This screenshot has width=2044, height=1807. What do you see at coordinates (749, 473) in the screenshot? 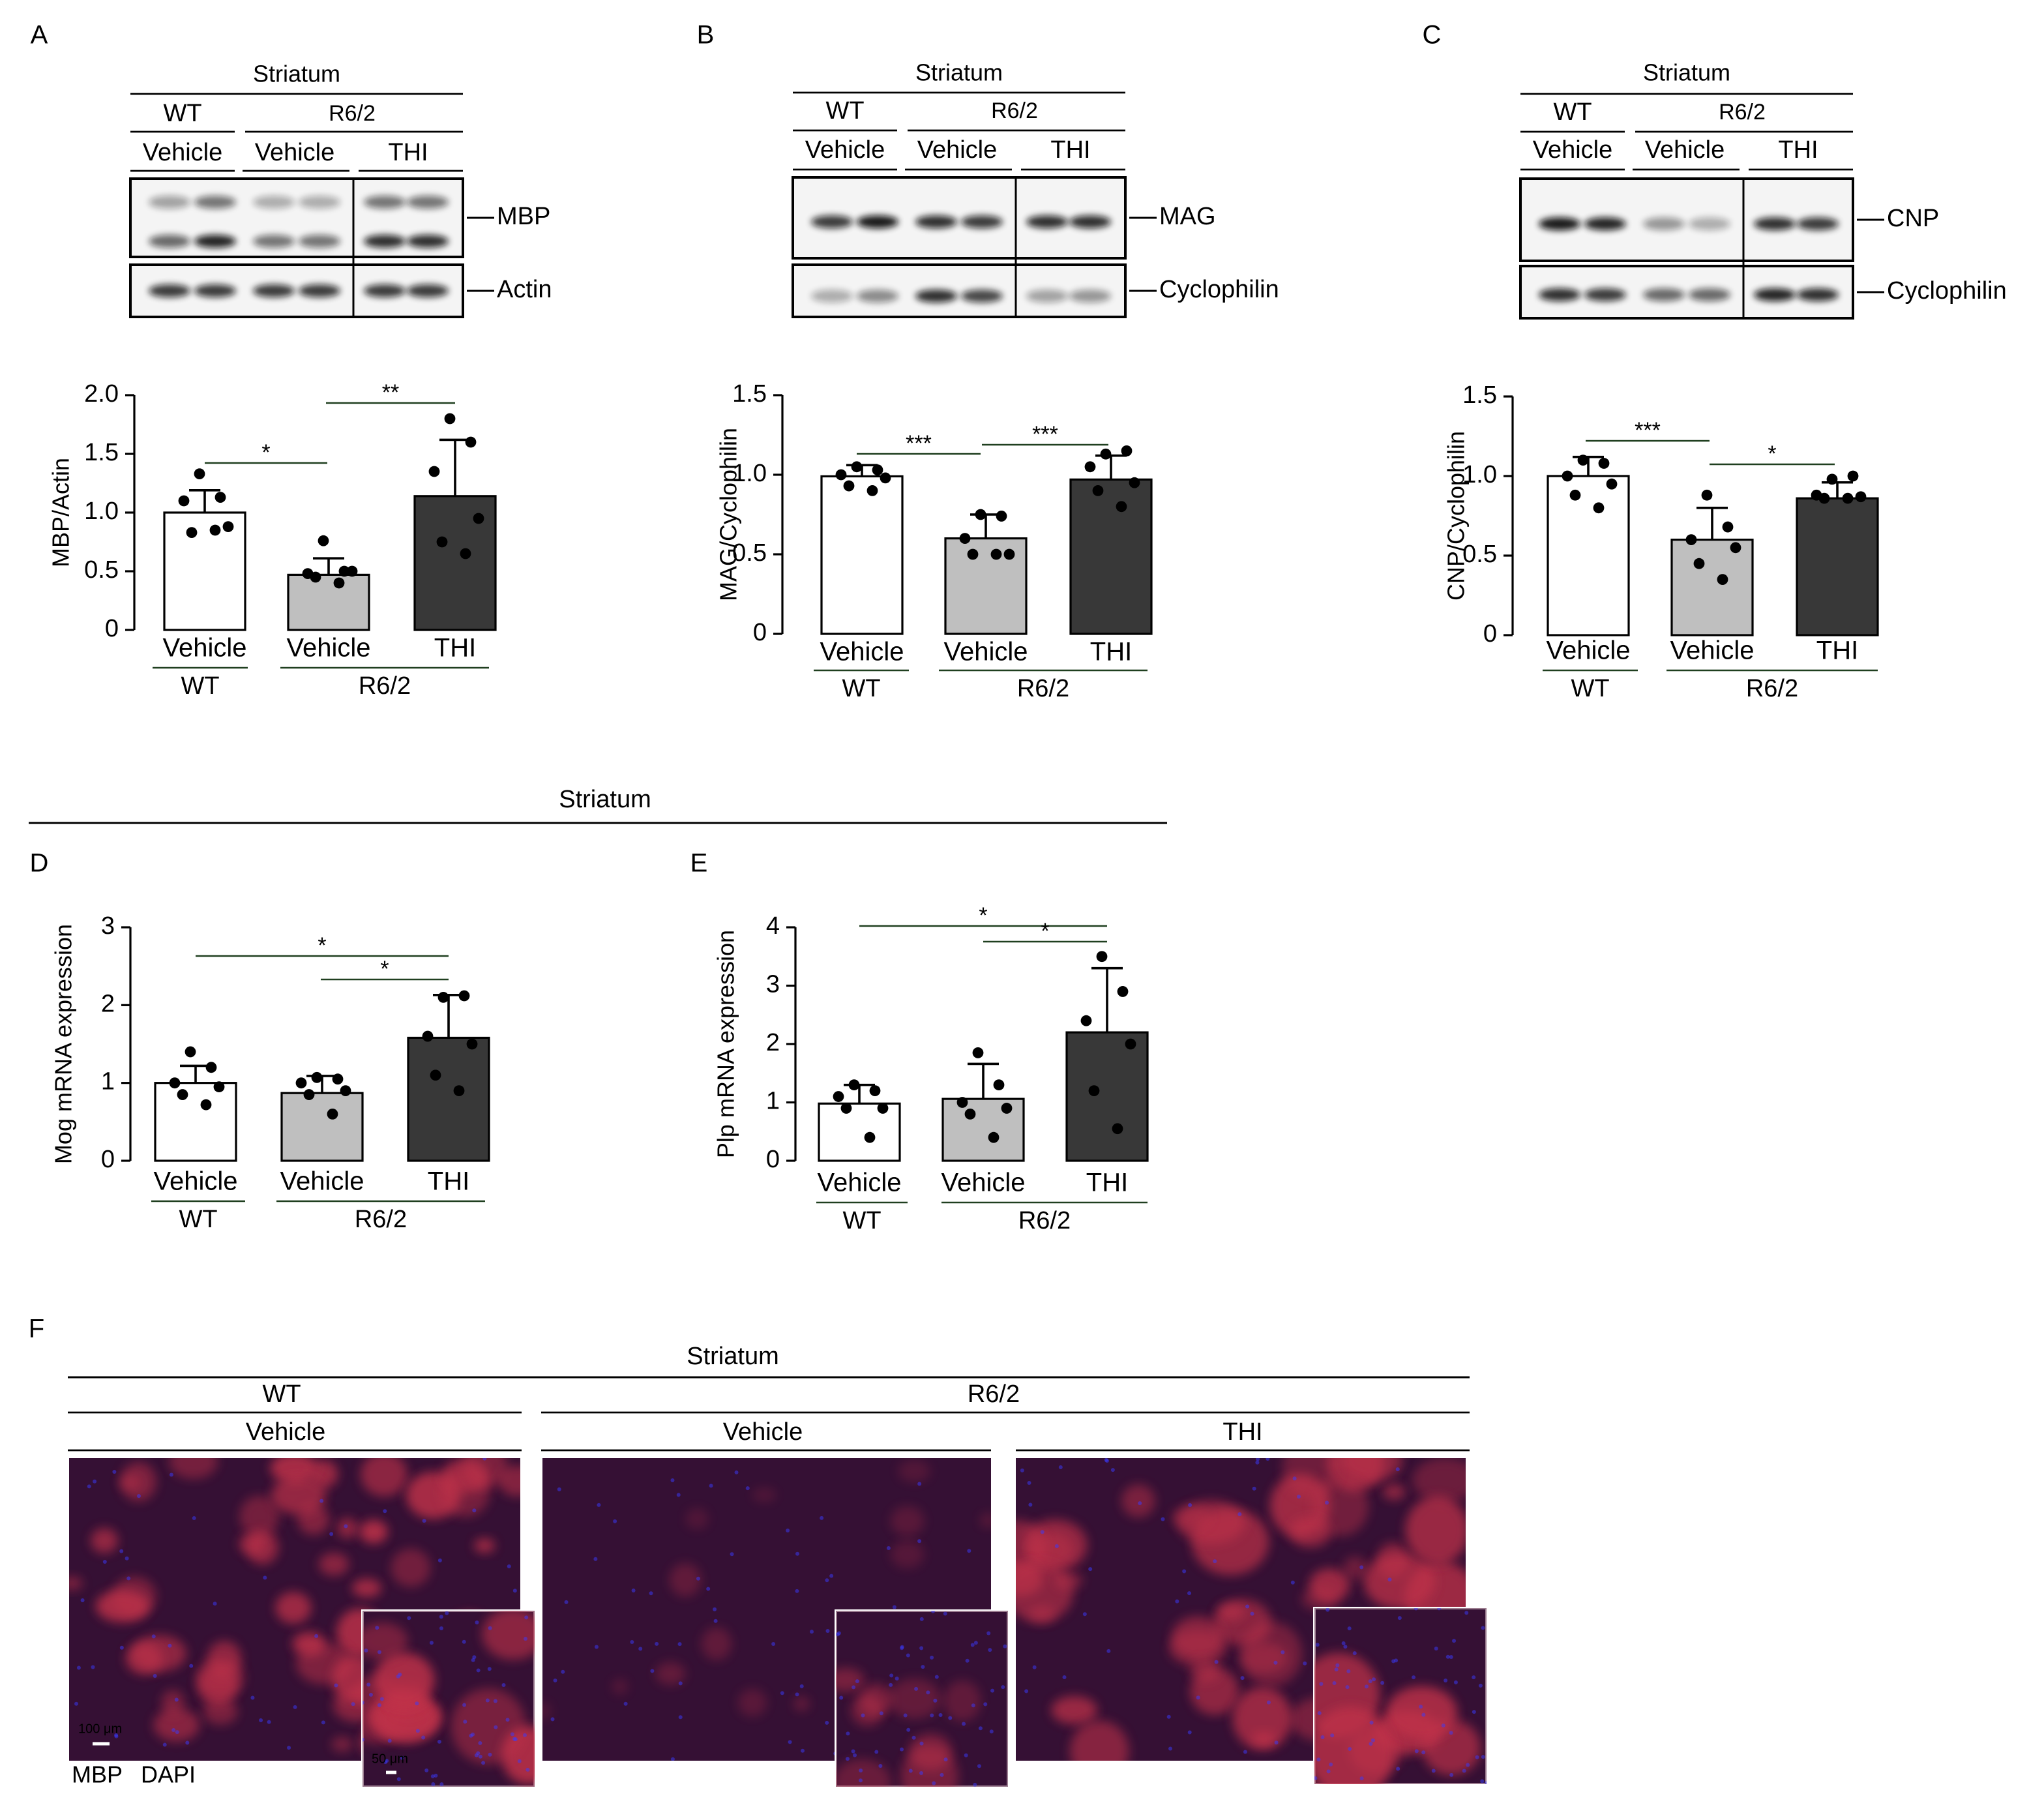
I see `y-tick-label: 1.0` at bounding box center [749, 473].